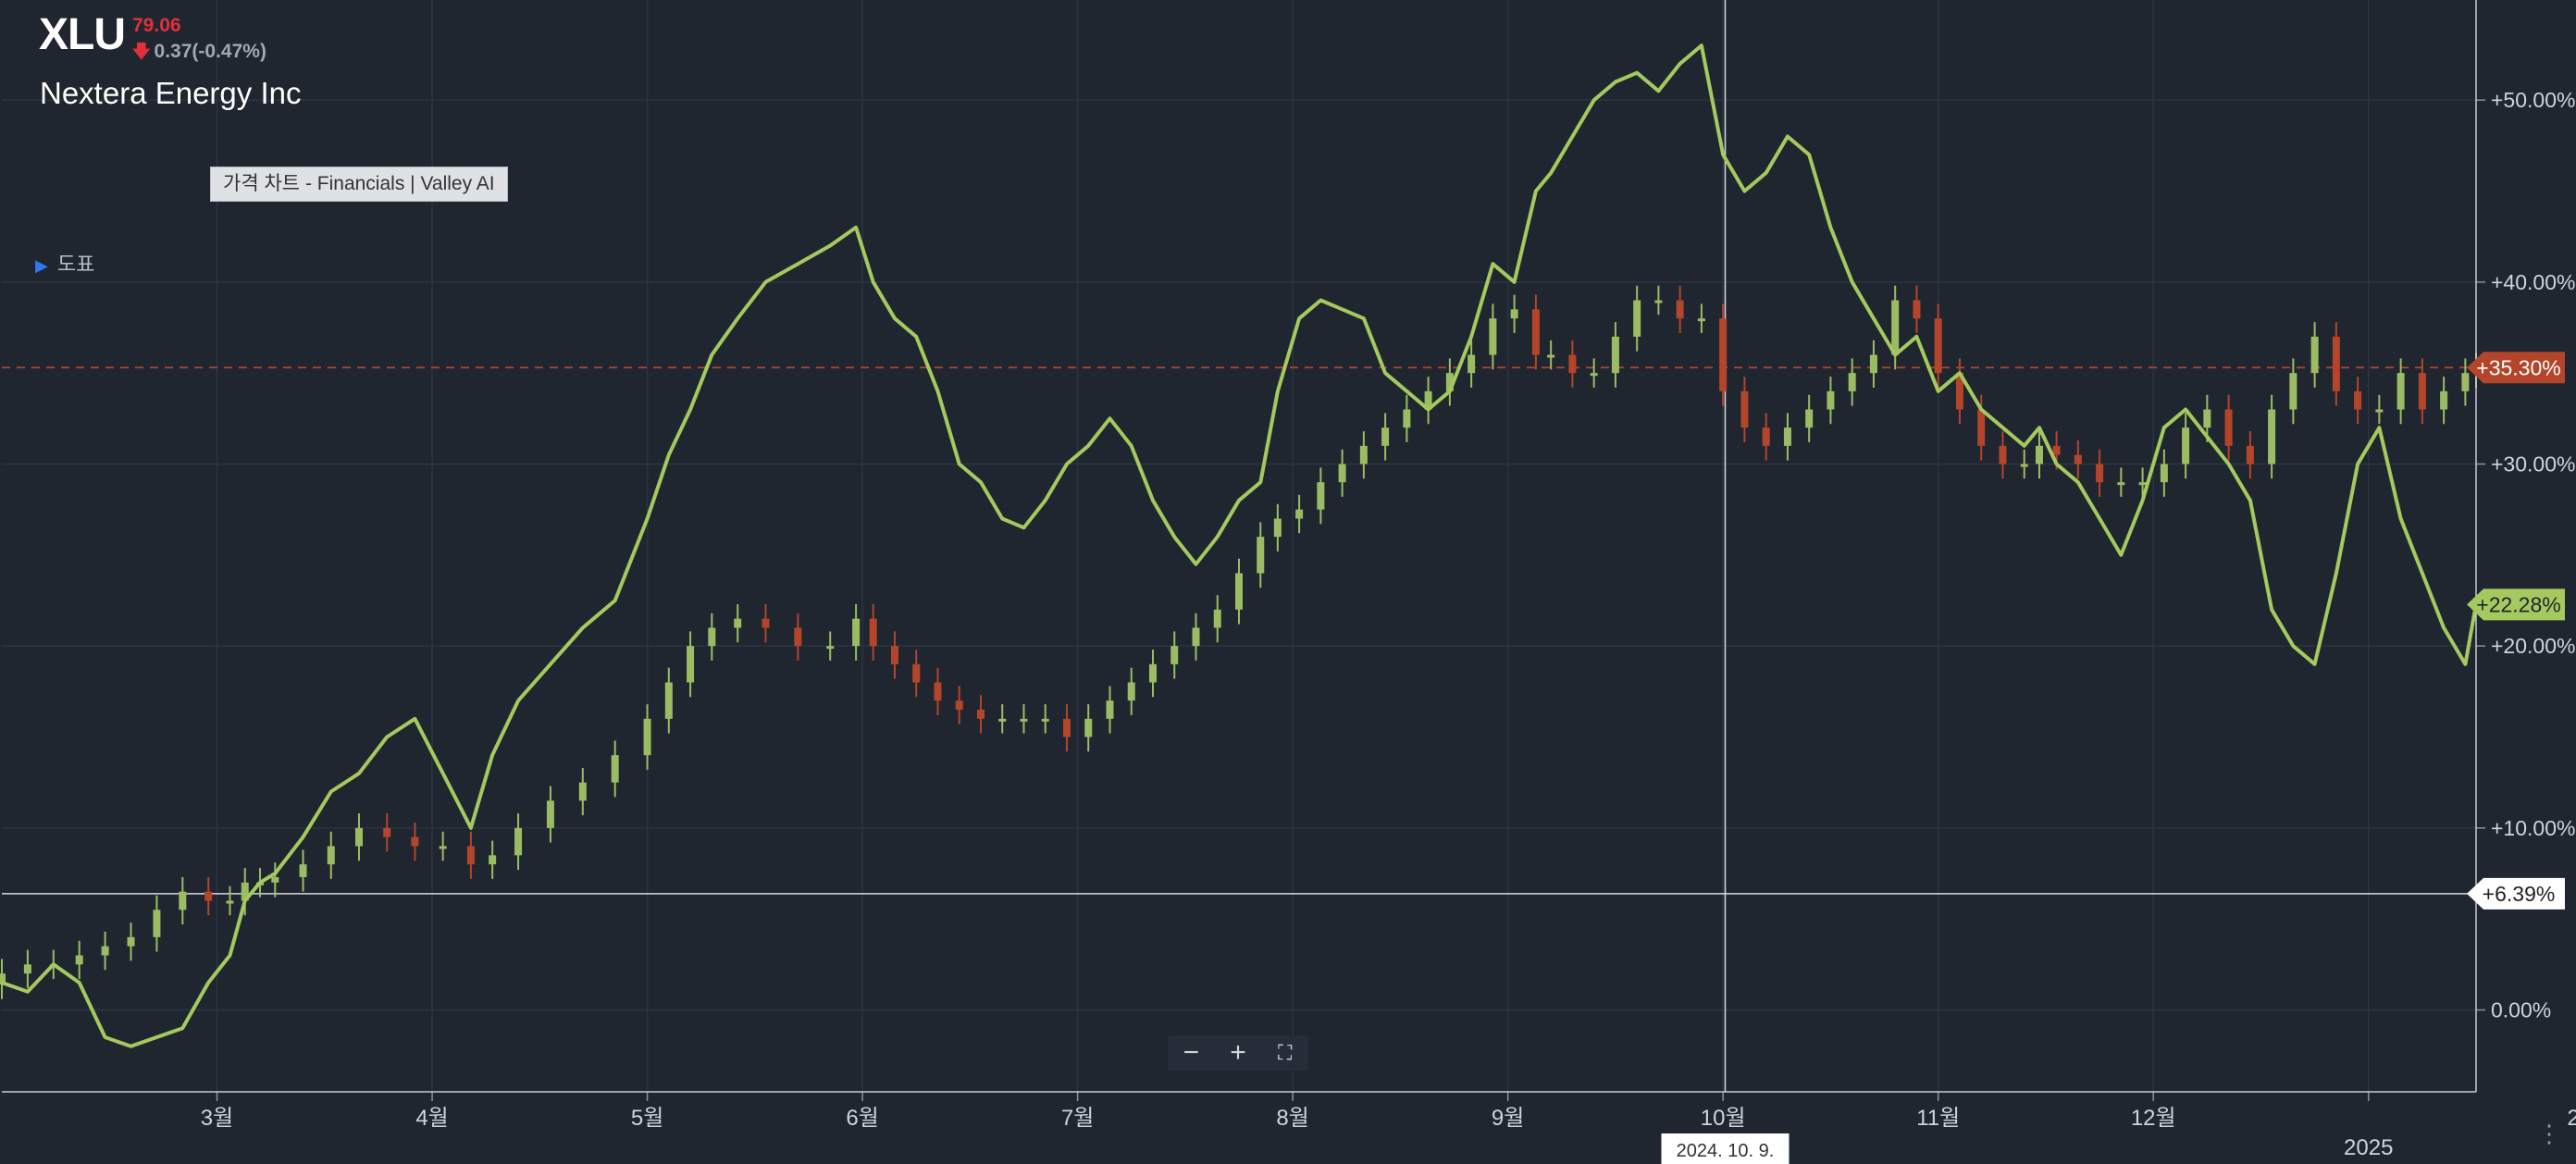  I want to click on fullscreen-button: ⛶, so click(1285, 1052).